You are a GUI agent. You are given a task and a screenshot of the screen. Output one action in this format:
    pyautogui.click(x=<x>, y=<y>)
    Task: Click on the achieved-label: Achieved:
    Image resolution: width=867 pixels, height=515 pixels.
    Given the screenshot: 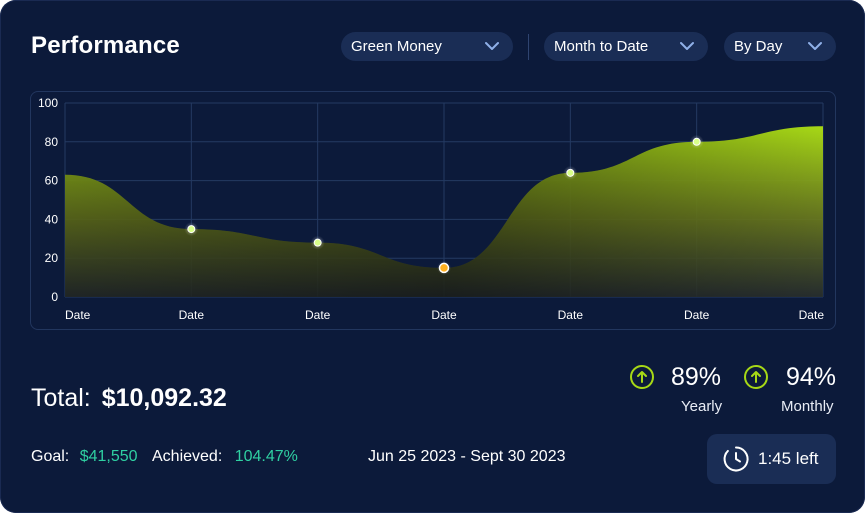 What is the action you would take?
    pyautogui.click(x=187, y=456)
    